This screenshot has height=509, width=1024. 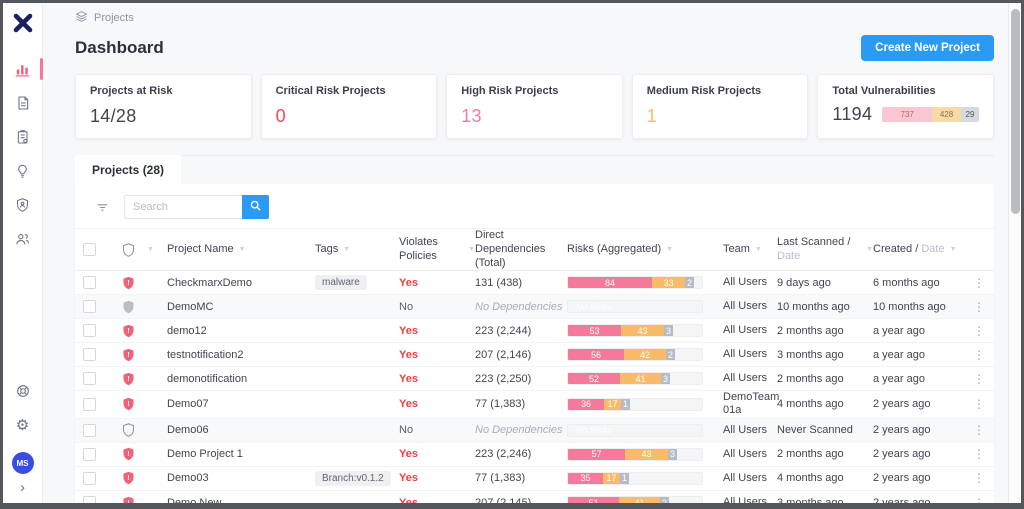 I want to click on dependencies-value: 207 (2,146), so click(x=503, y=354).